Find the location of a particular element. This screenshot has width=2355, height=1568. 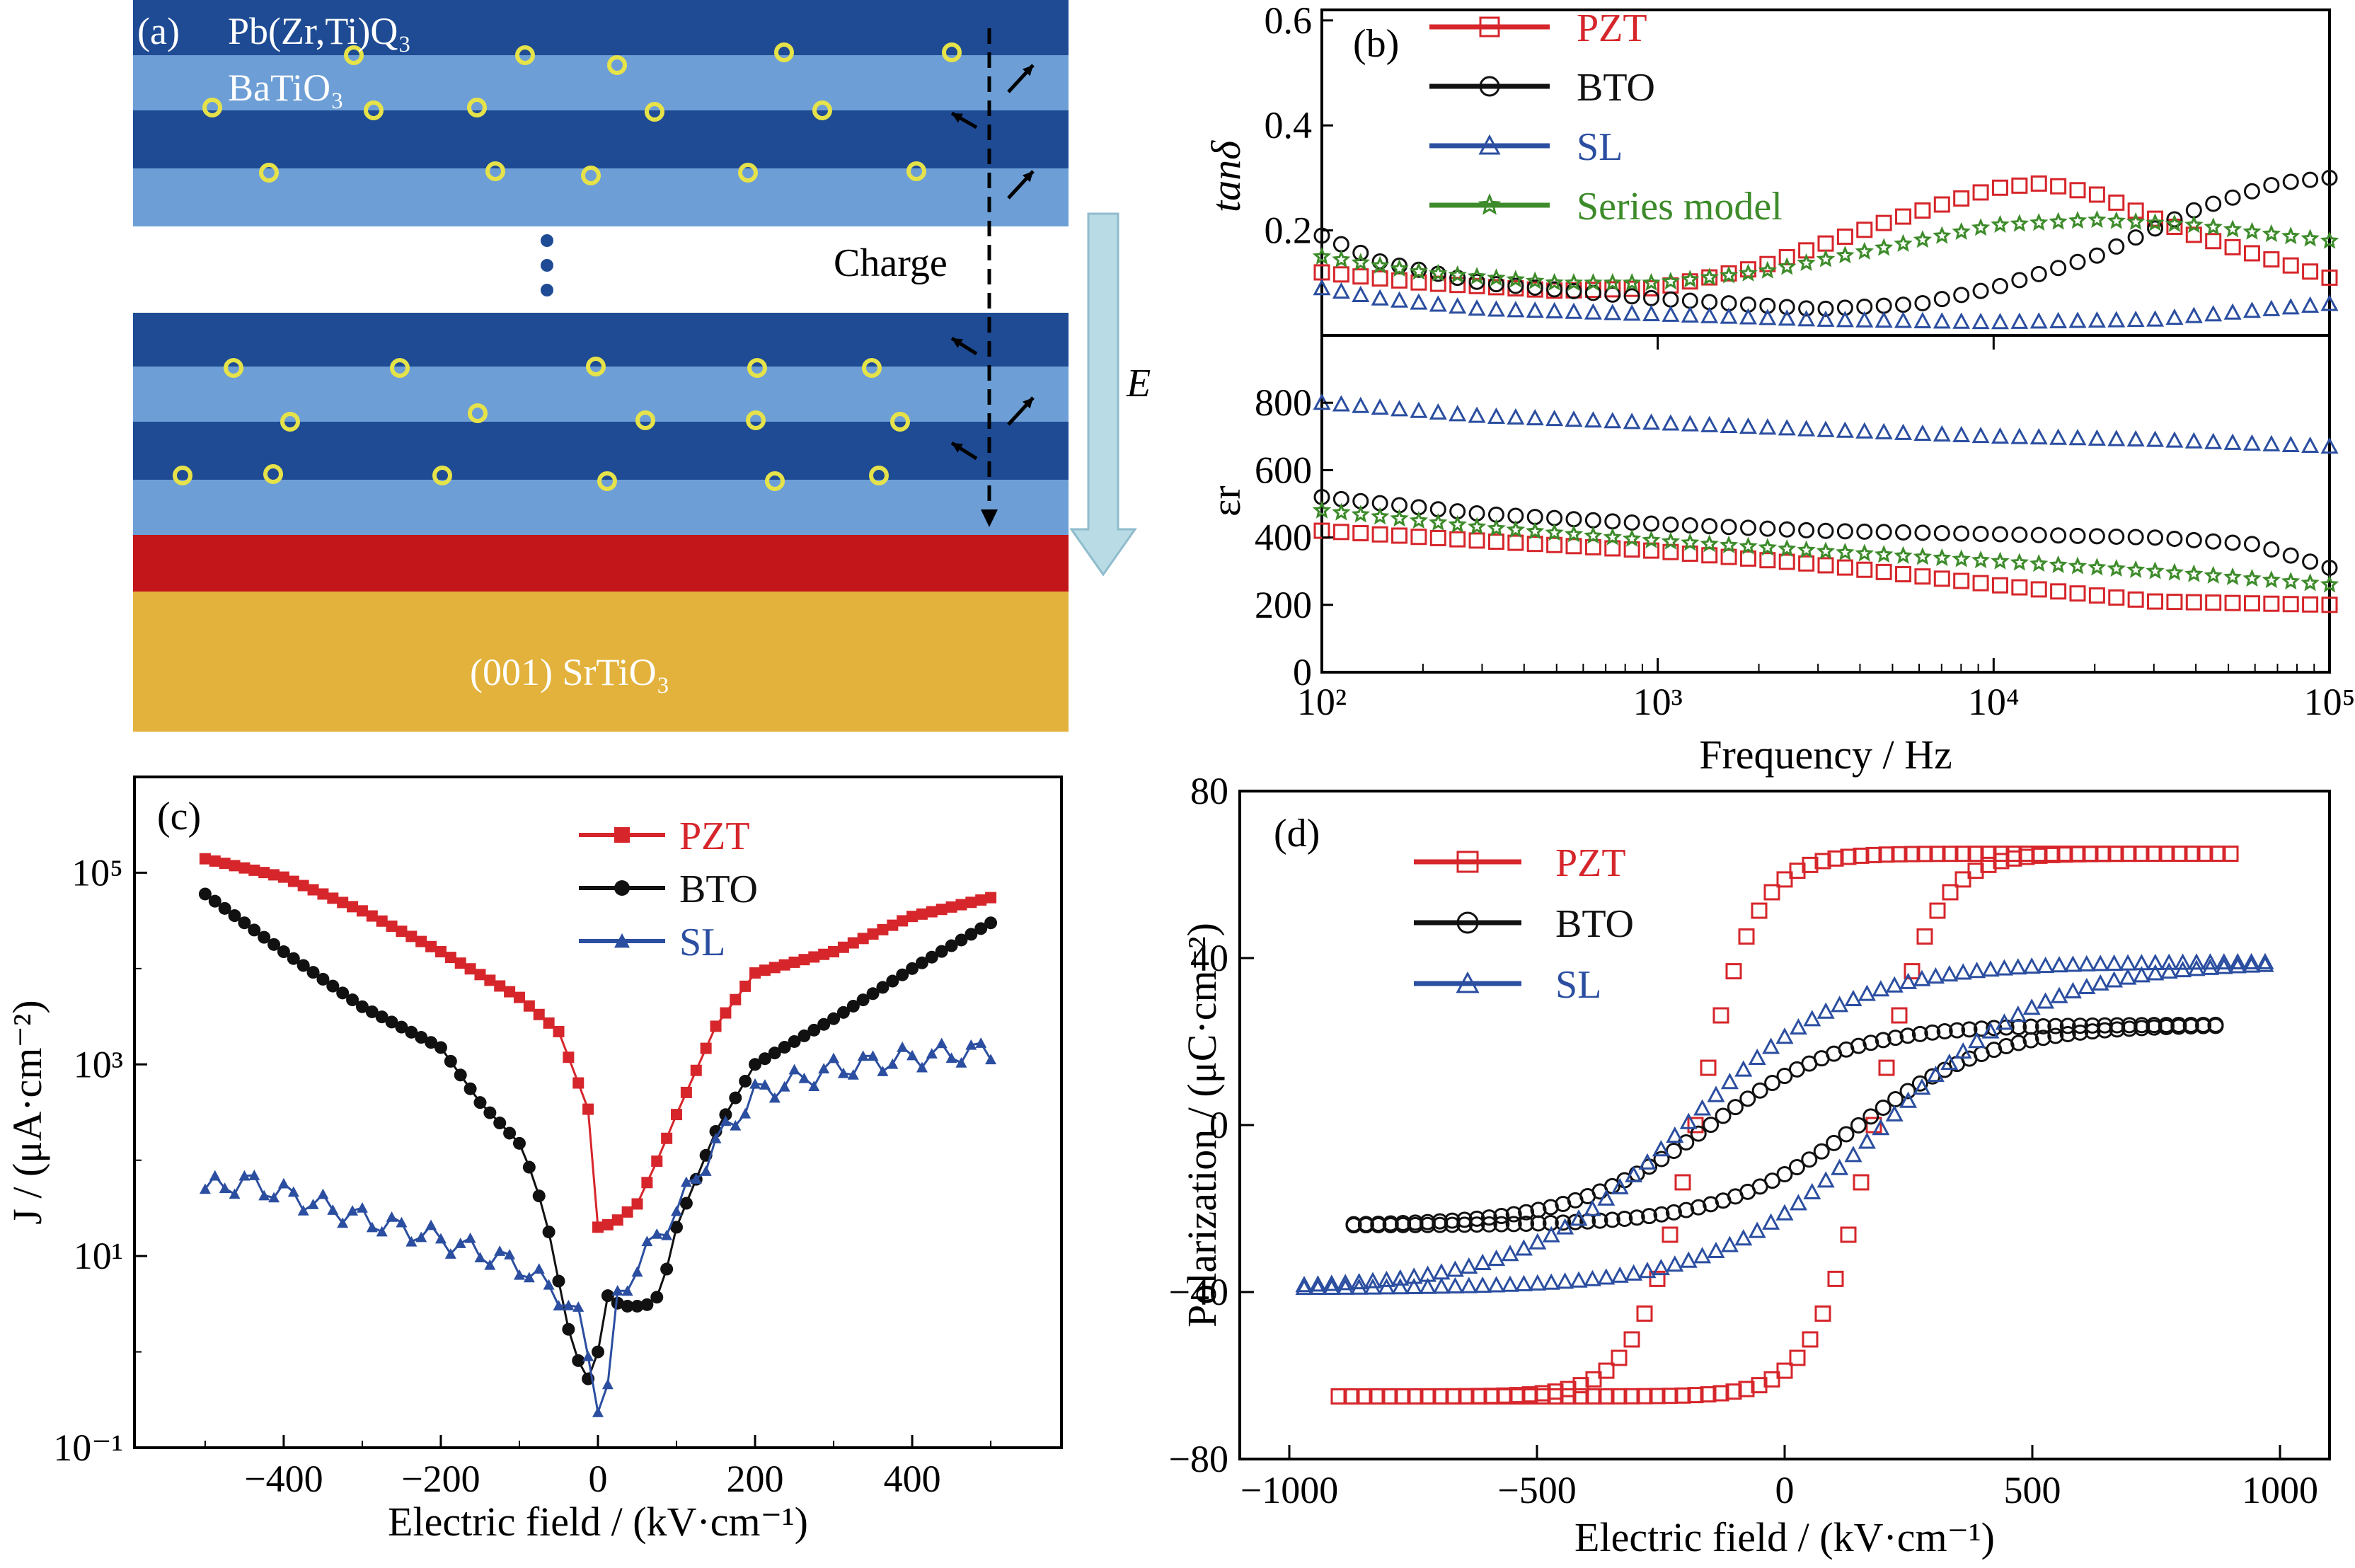

series-bto is located at coordinates (1825, 243).